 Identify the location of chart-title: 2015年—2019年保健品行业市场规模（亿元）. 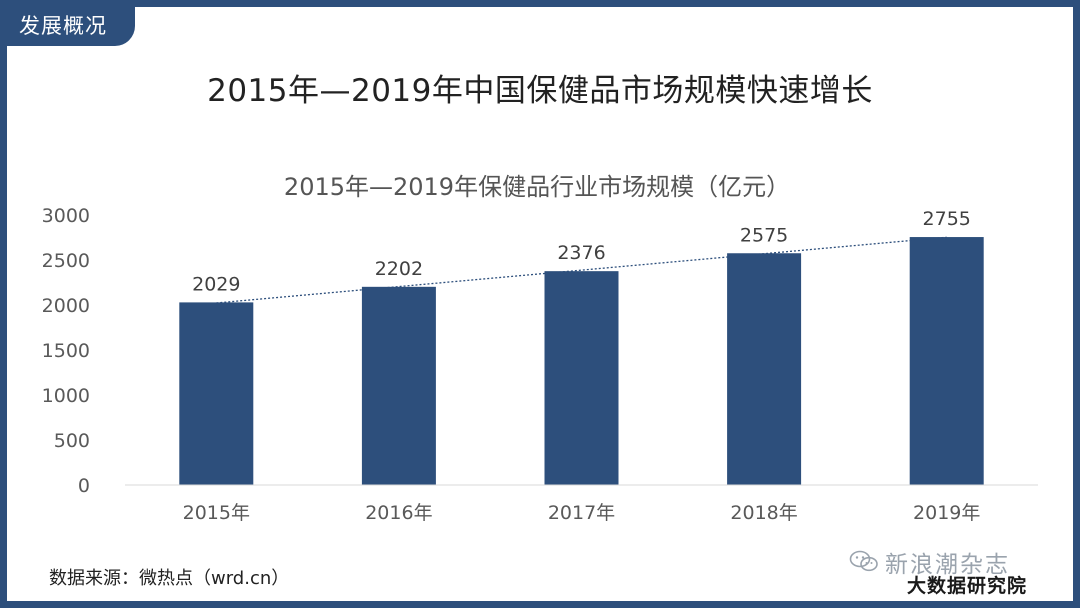
(537, 187).